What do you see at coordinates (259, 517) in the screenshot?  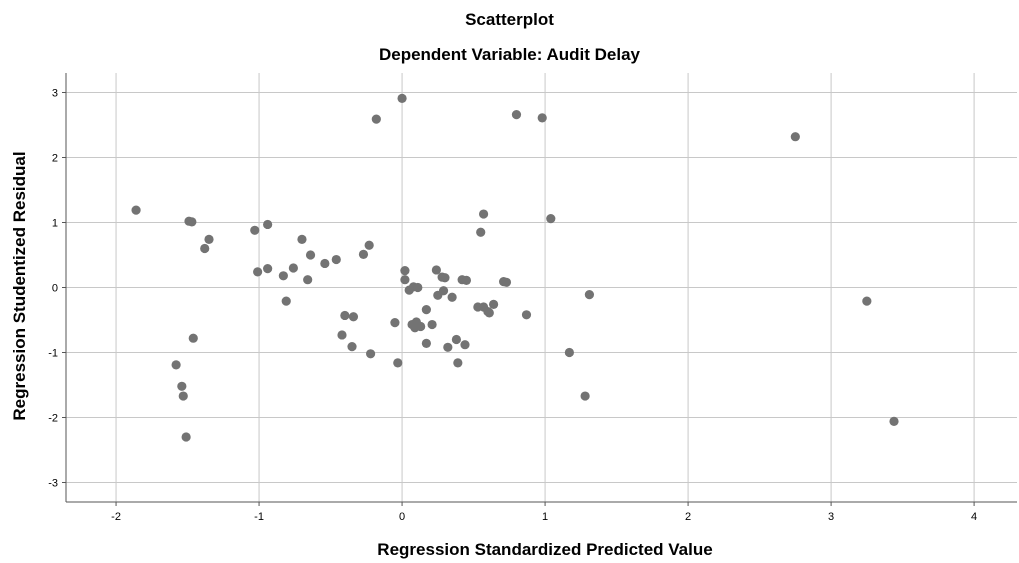 I see `x-tick-label: -1` at bounding box center [259, 517].